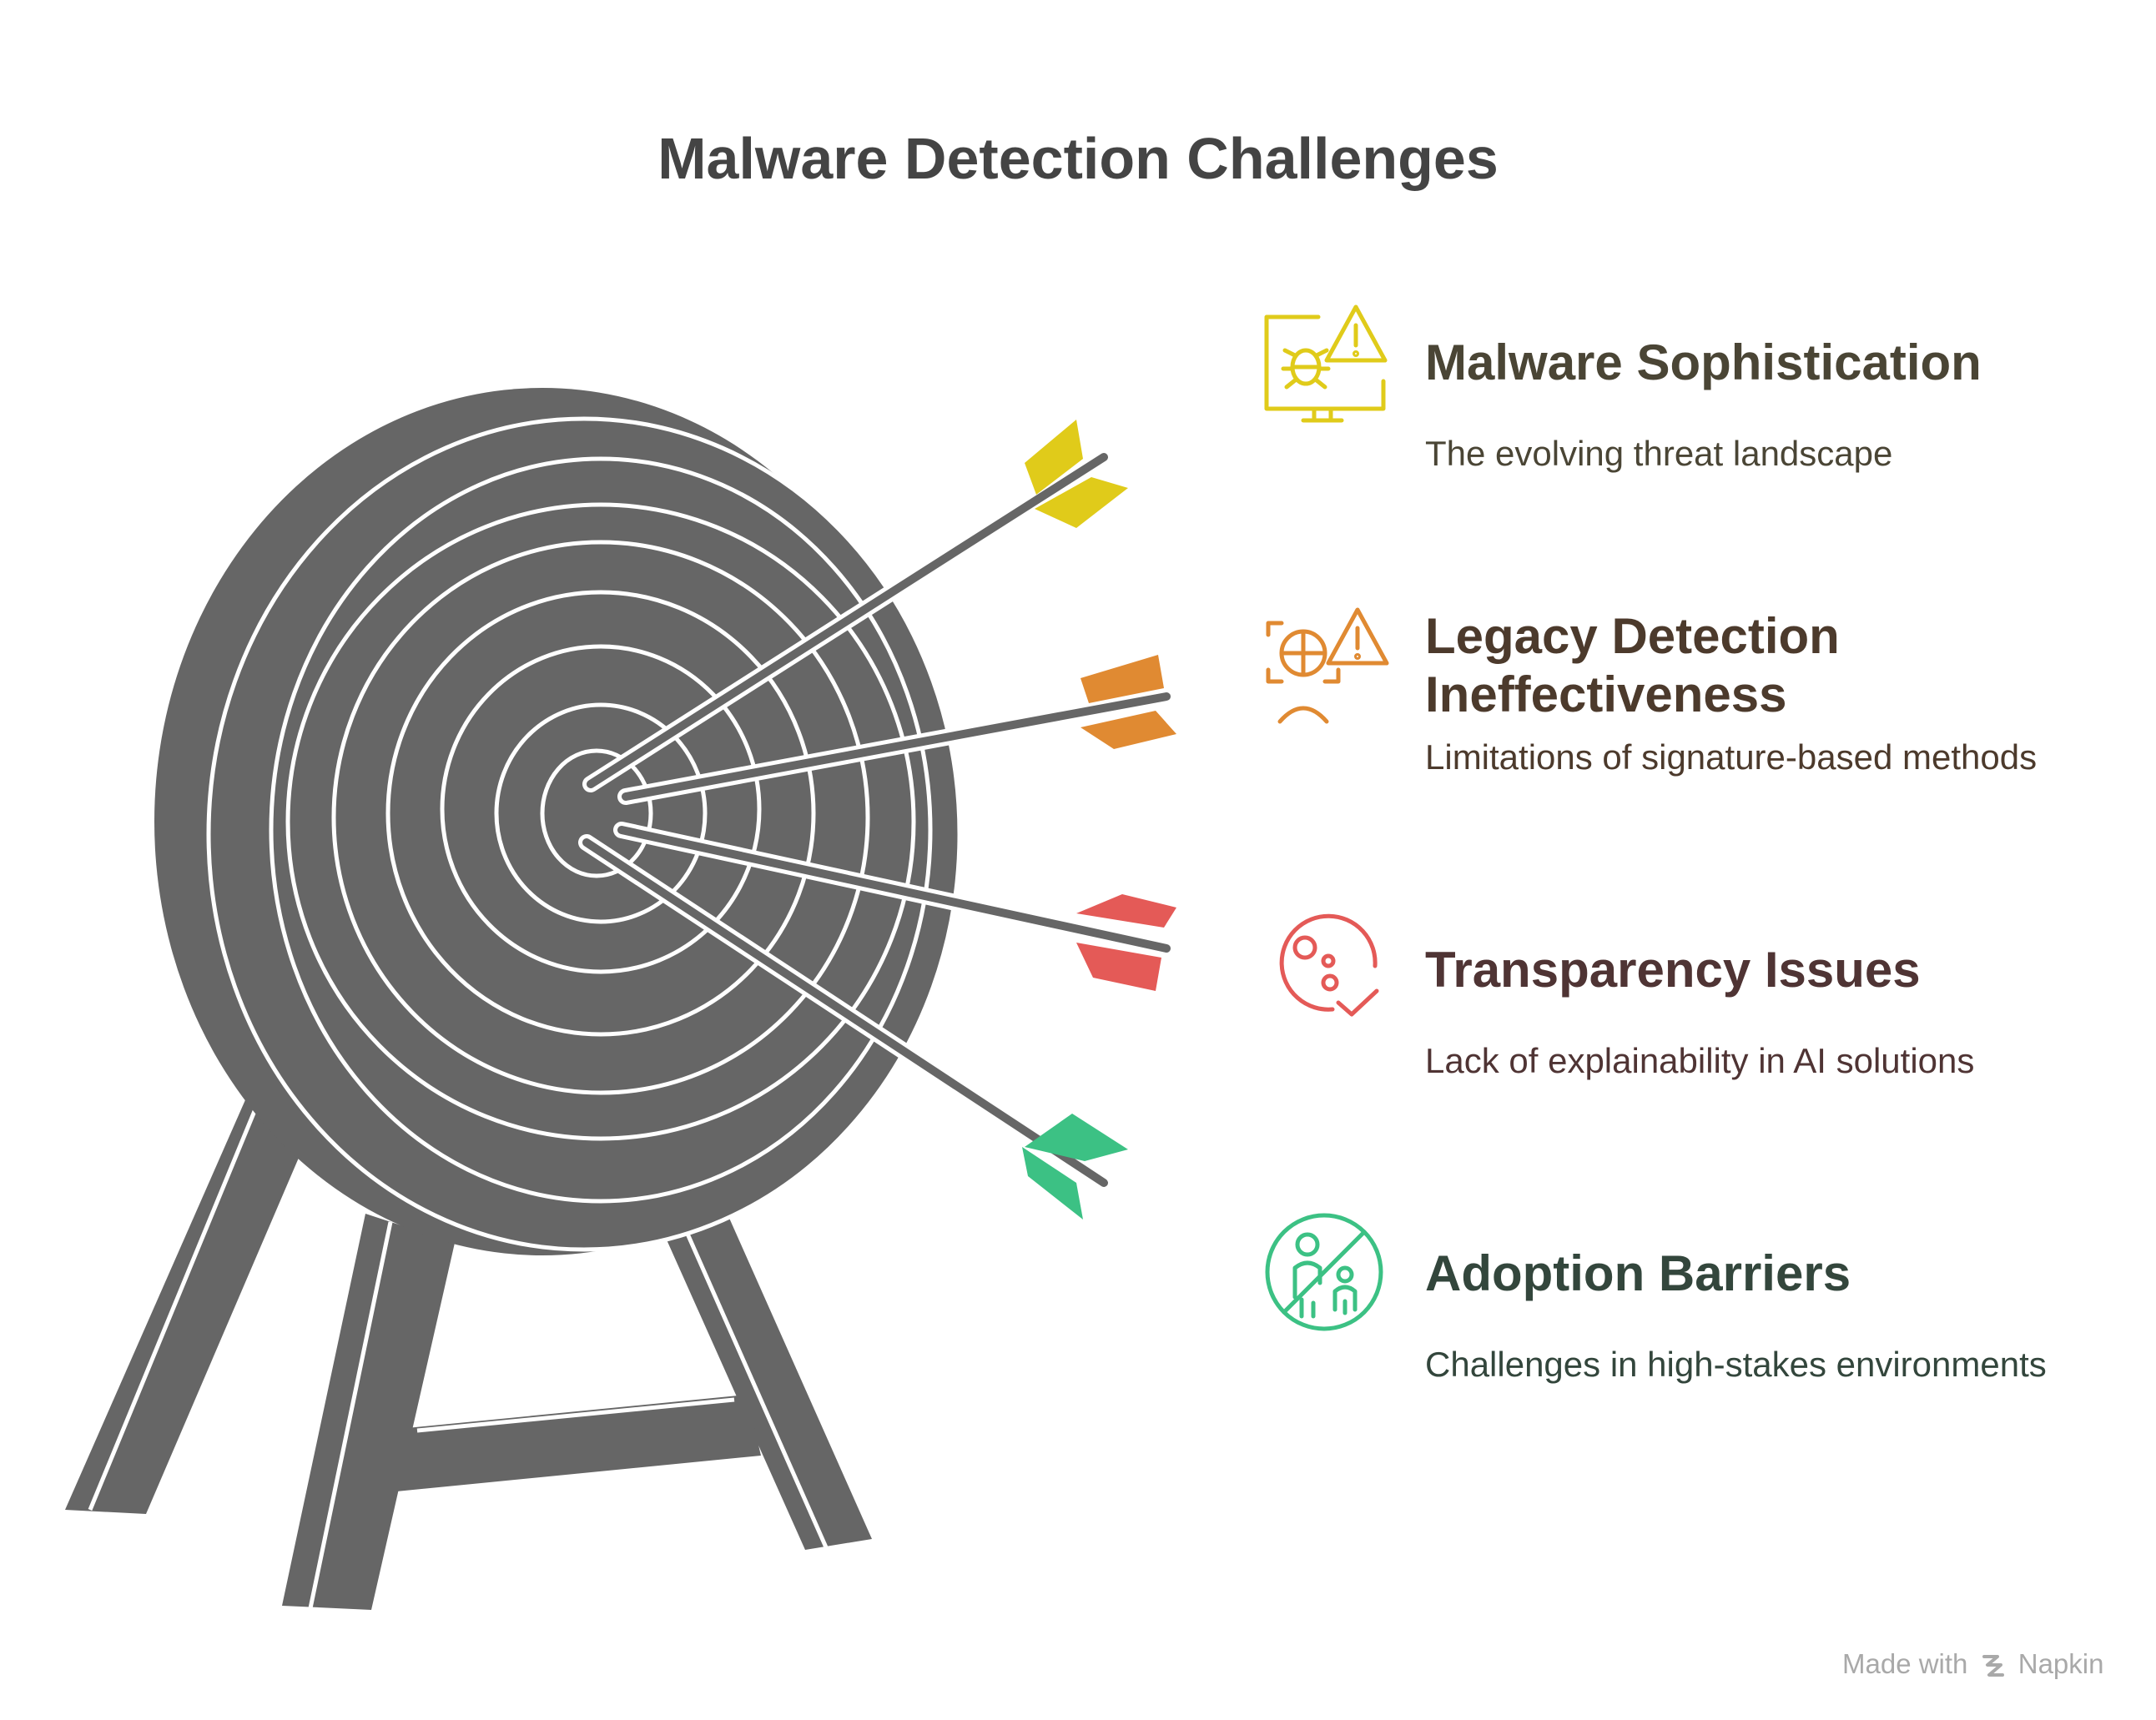 This screenshot has height=1720, width=2156. I want to click on bug-monitor-warning-icon, so click(1326, 363).